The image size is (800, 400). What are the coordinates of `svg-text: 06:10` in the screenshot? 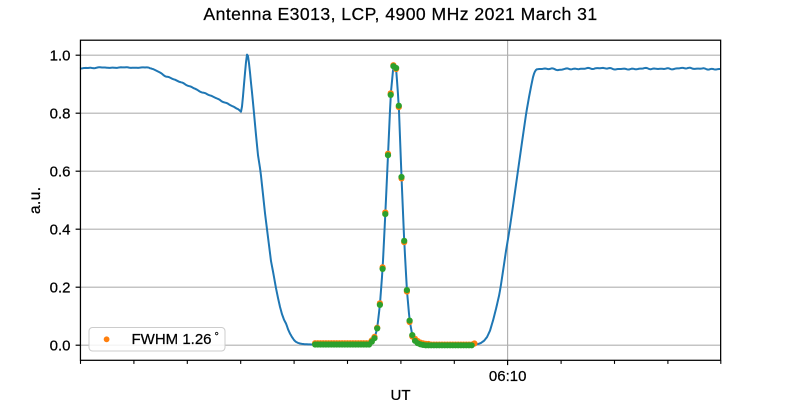 It's located at (508, 376).